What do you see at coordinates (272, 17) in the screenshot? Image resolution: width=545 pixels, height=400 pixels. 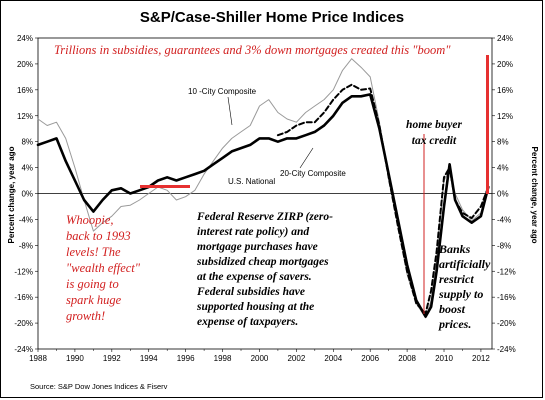 I see `chart-title: S&P/Case-Shiller Home Price Indices` at bounding box center [272, 17].